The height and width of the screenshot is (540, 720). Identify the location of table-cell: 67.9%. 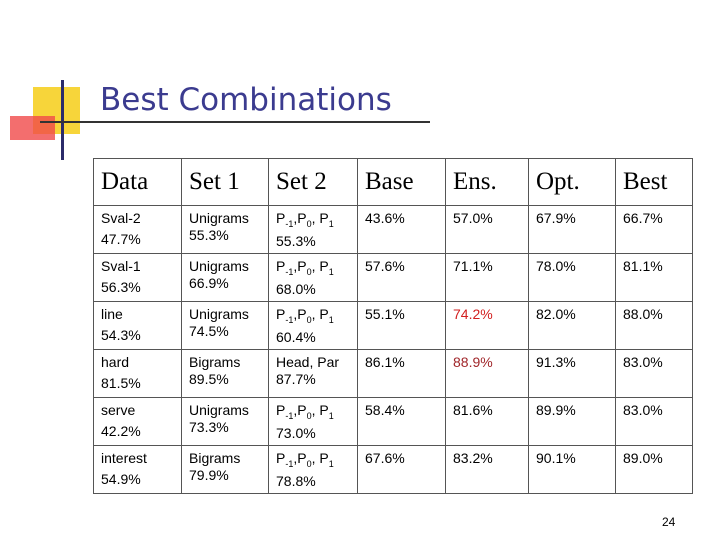
(572, 229).